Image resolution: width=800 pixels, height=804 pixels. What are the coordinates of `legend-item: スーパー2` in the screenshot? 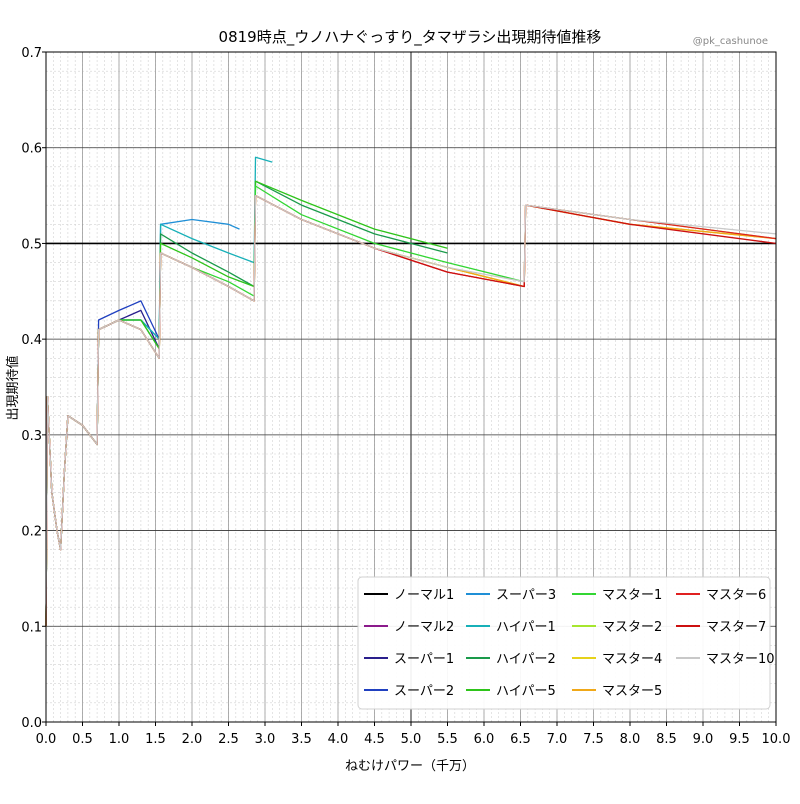 It's located at (409, 691).